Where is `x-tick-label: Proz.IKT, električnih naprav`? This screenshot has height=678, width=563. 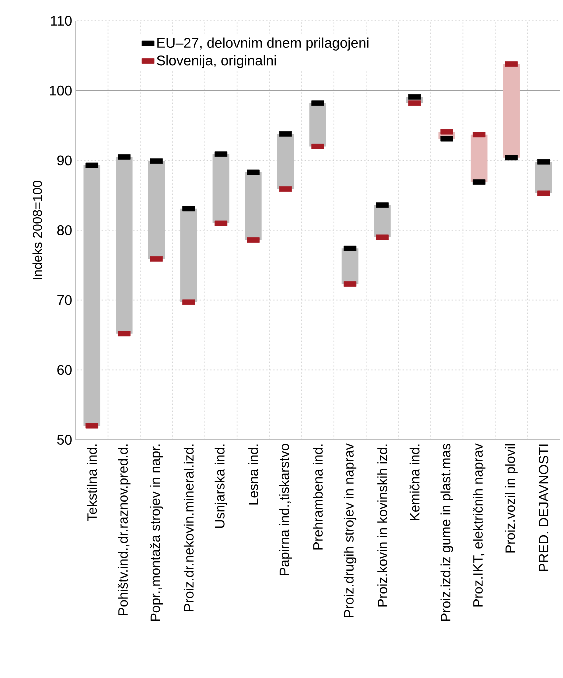 x-tick-label: Proz.IKT, električnih naprav is located at coordinates (479, 525).